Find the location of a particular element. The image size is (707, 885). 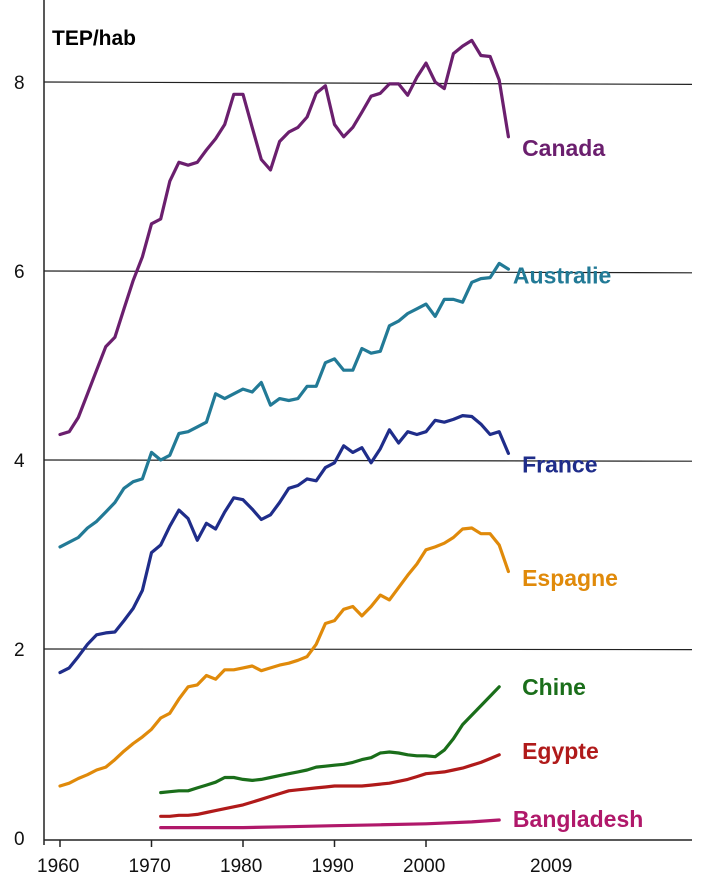

x-tick-label-1990: 1990 is located at coordinates (333, 866).